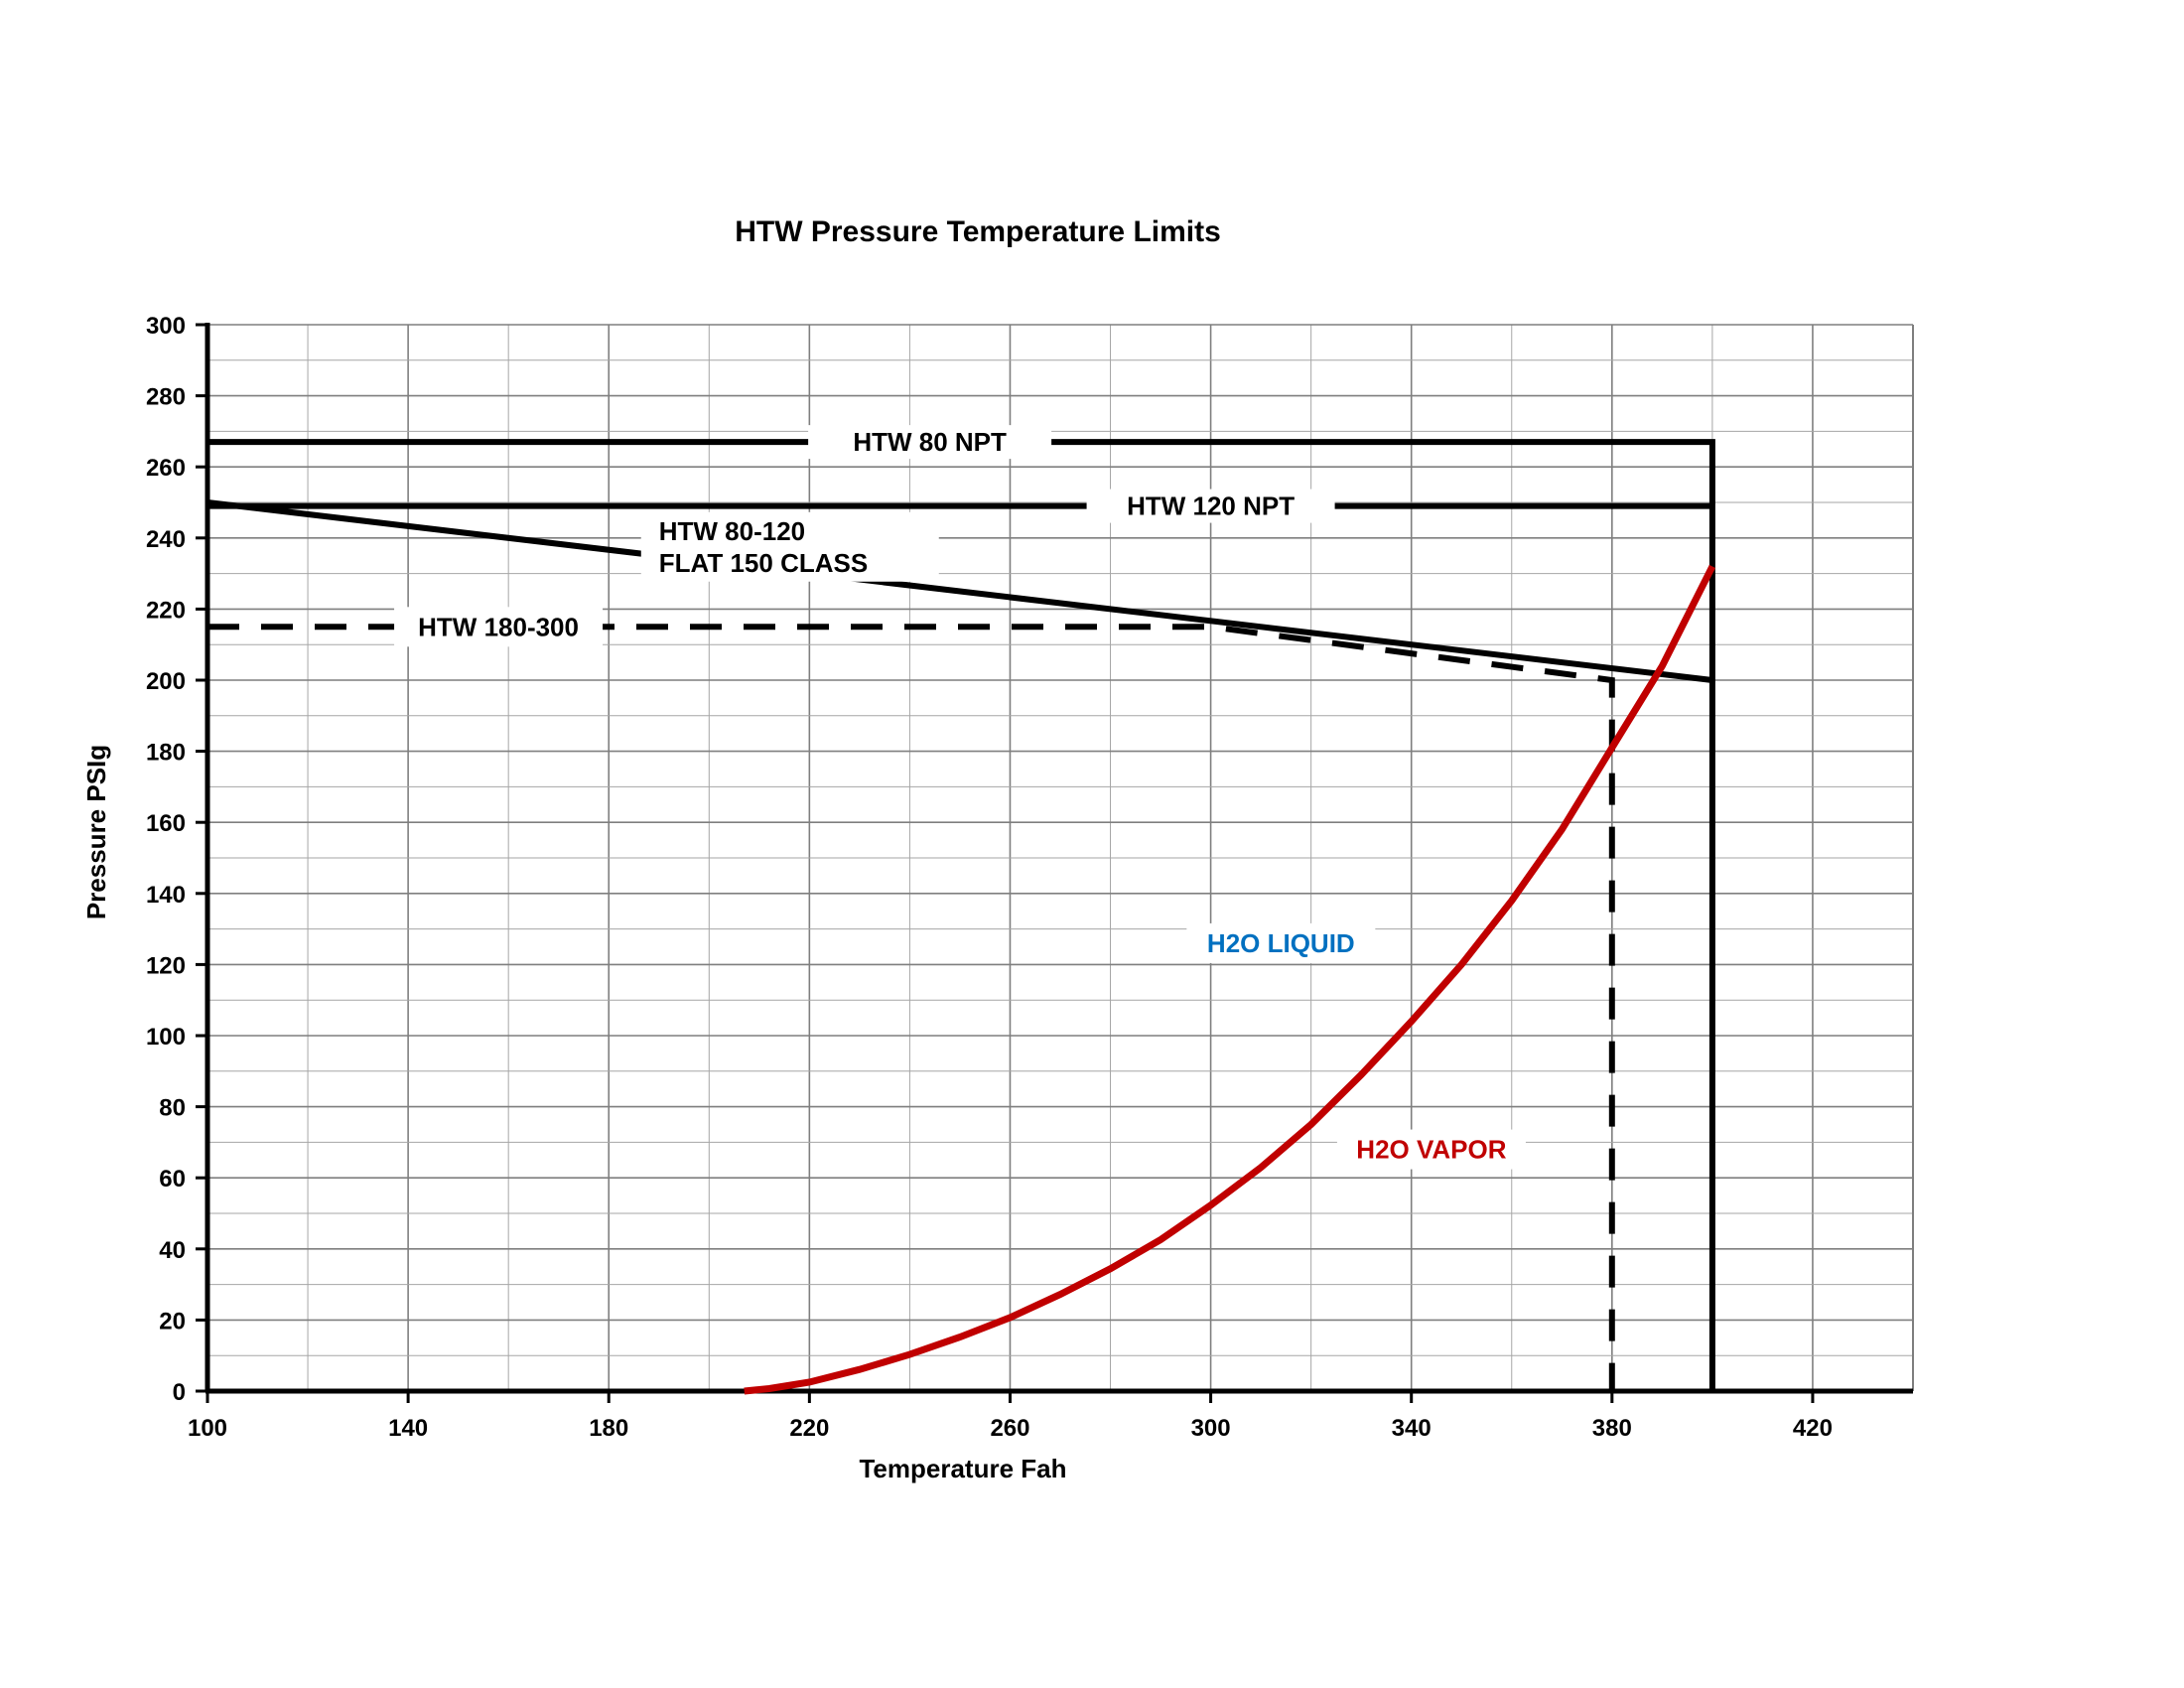 The height and width of the screenshot is (1688, 2184). I want to click on annotation-h2o-vapor: H2O VAPOR, so click(1431, 1150).